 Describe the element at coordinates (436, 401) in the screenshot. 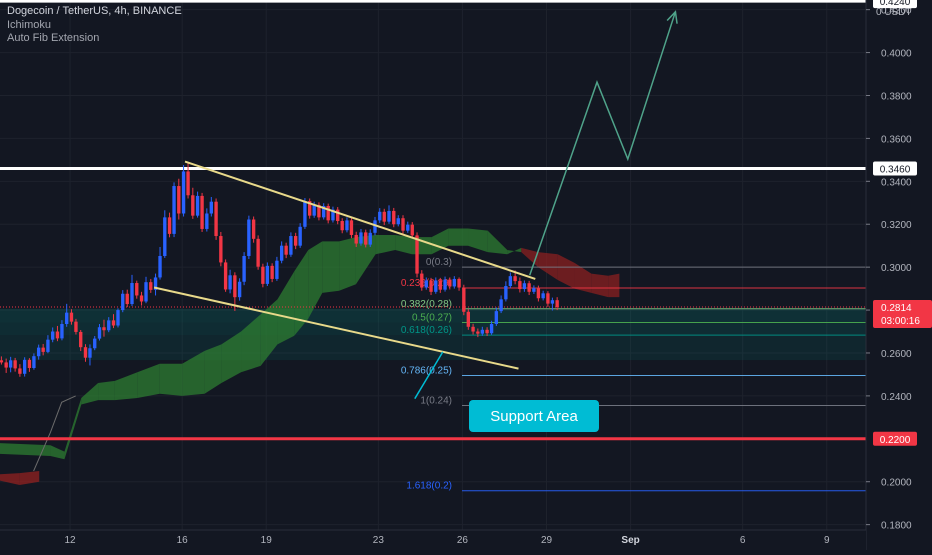

I see `fib-level-label-6: 1(0.24)` at that location.